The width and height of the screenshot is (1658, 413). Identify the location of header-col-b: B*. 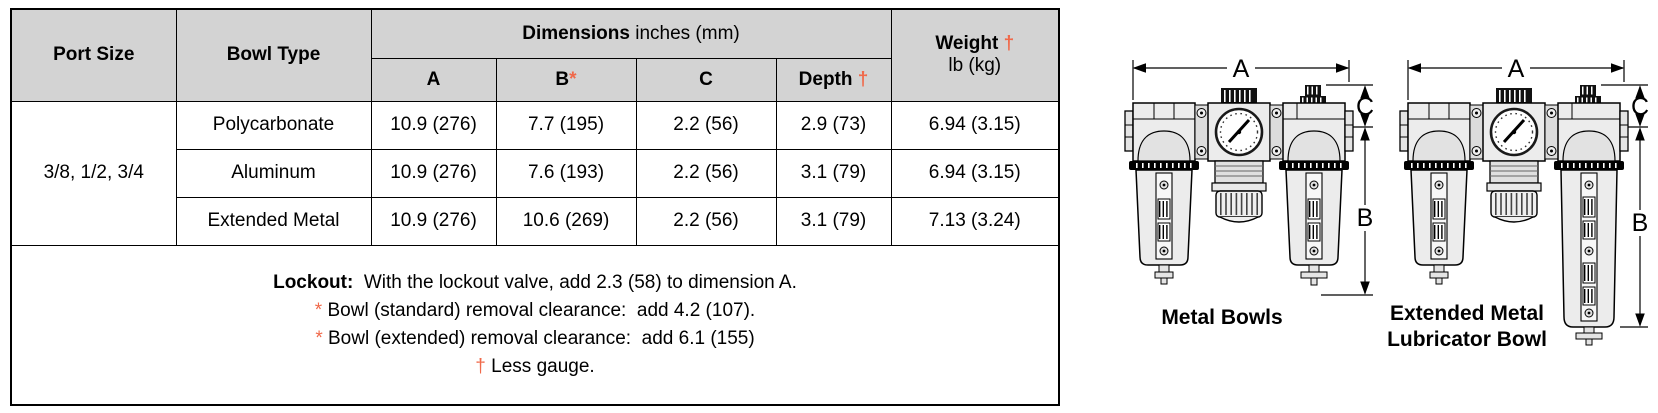
(566, 79).